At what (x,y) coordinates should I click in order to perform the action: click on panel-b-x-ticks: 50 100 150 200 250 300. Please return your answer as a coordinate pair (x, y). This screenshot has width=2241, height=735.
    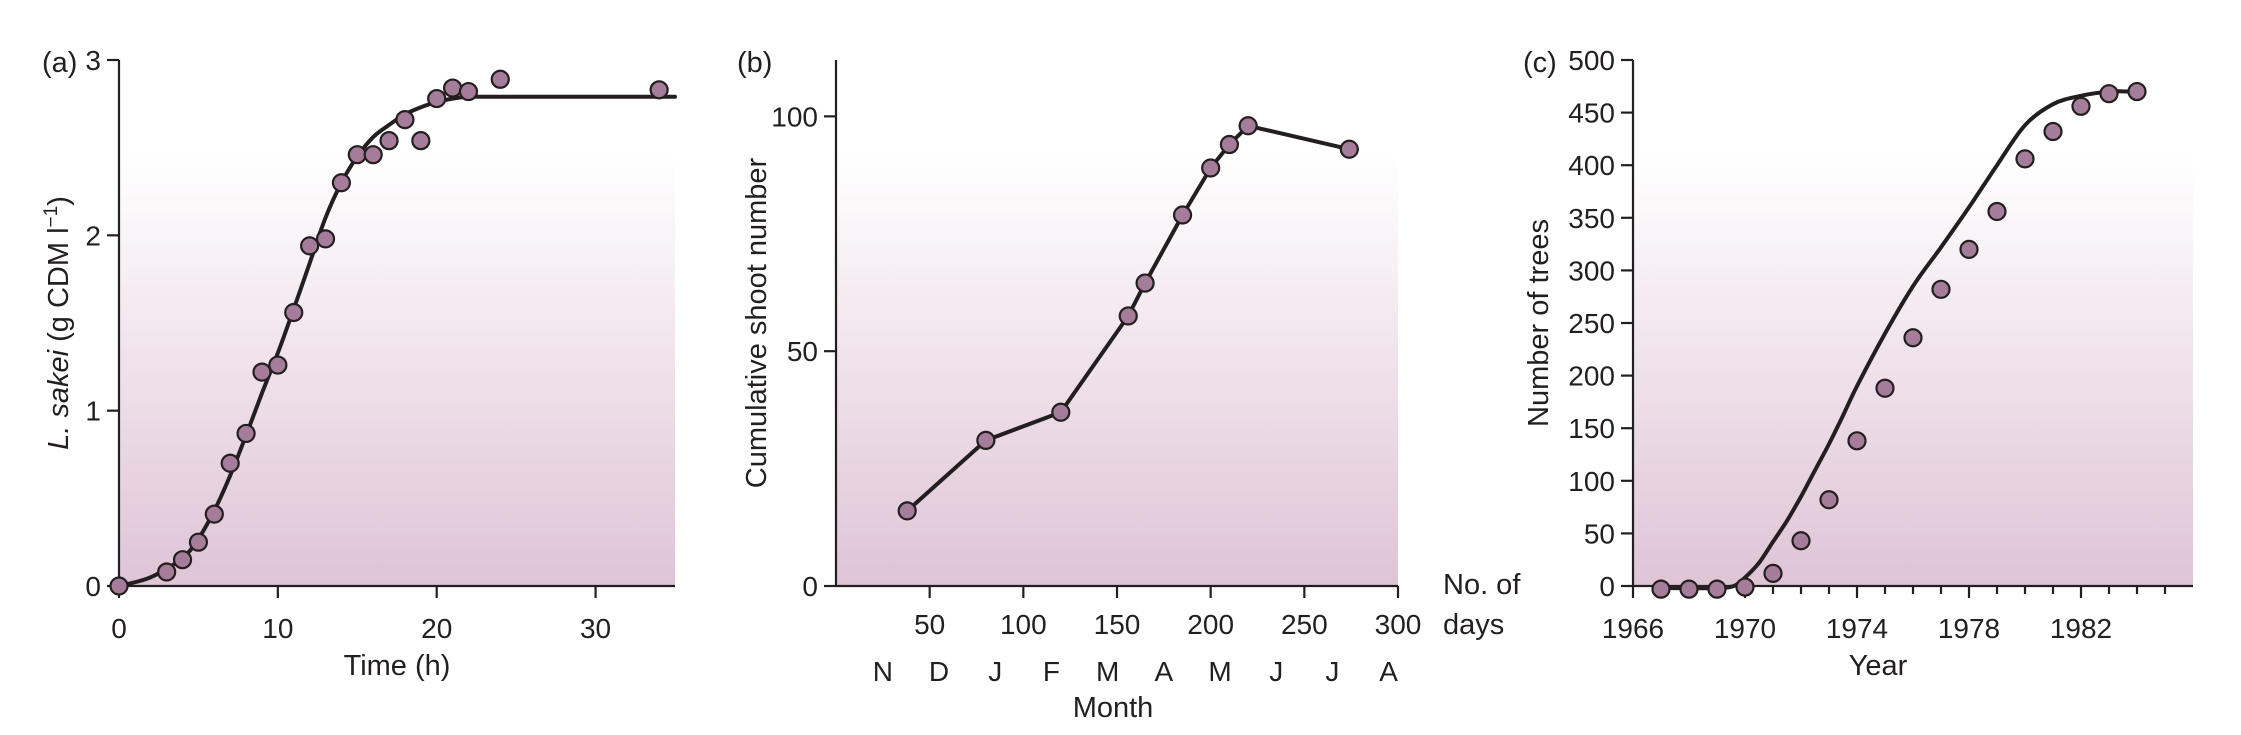
    Looking at the image, I should click on (1167, 613).